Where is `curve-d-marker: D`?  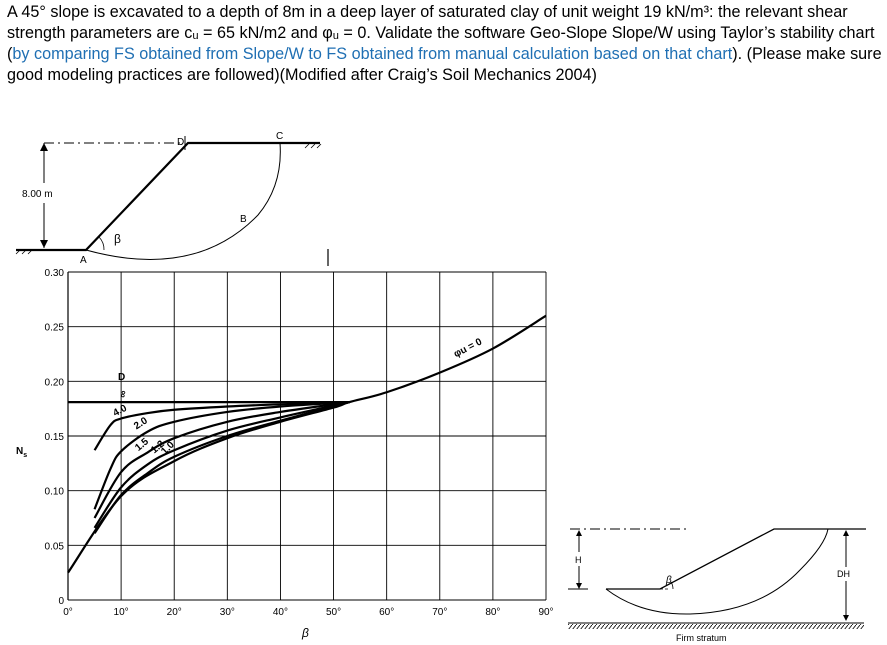 curve-d-marker: D is located at coordinates (121, 377).